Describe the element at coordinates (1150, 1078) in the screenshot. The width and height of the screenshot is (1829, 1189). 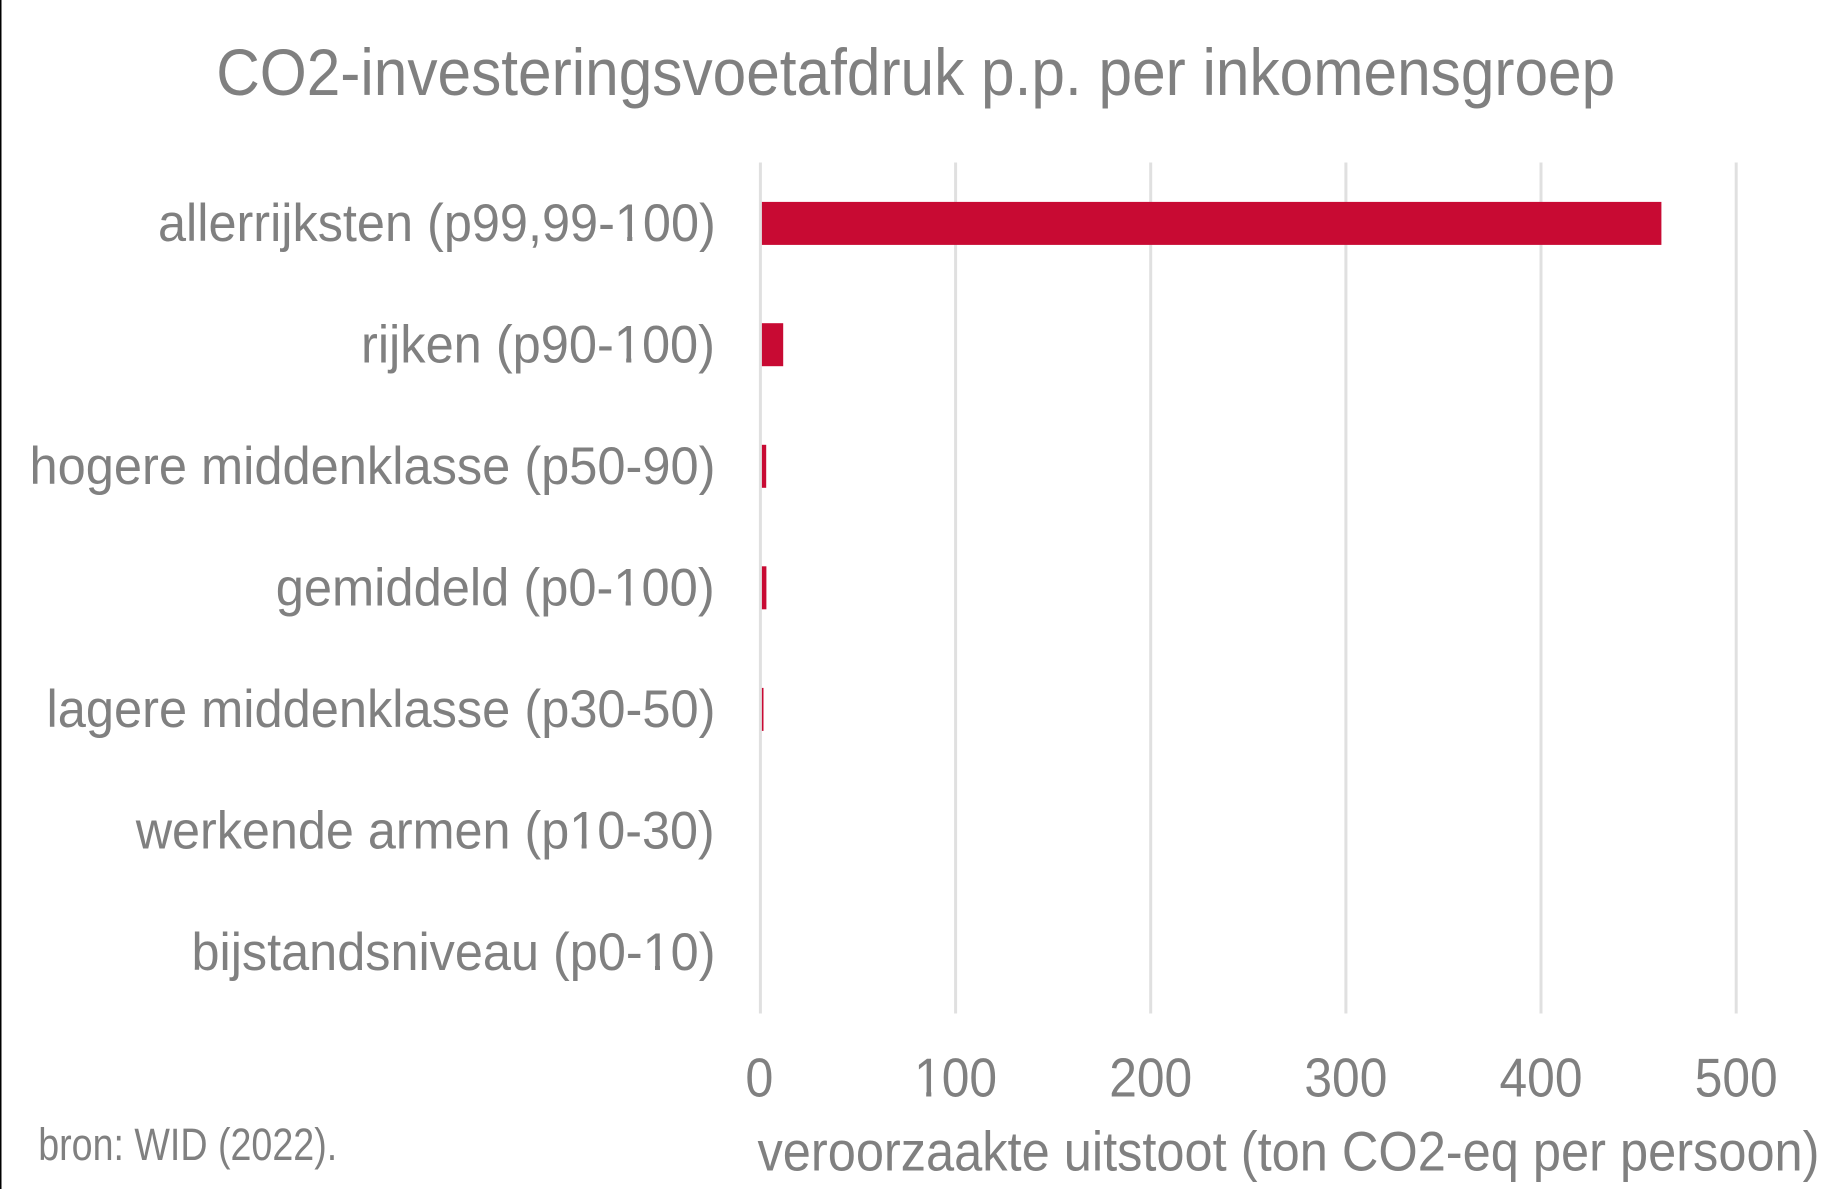
I see `svg-text: 200` at that location.